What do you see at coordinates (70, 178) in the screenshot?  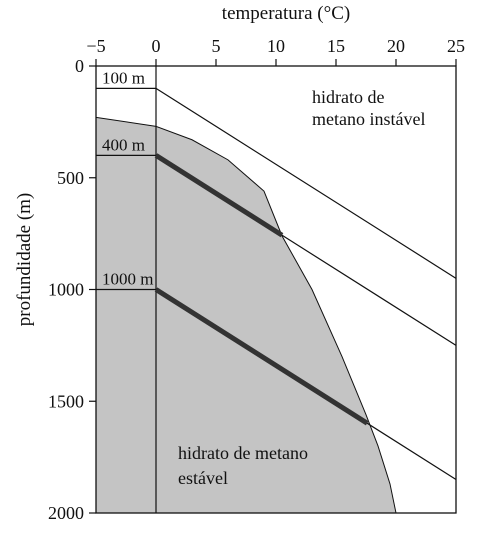 I see `y-tick-label: 500` at bounding box center [70, 178].